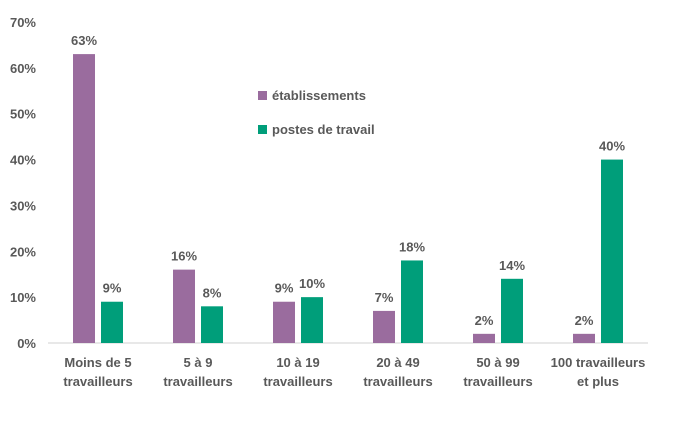 The width and height of the screenshot is (700, 432). What do you see at coordinates (23, 183) in the screenshot?
I see `y-axis: 0% 10% 20% 30% 40% 50% 60% 70%` at bounding box center [23, 183].